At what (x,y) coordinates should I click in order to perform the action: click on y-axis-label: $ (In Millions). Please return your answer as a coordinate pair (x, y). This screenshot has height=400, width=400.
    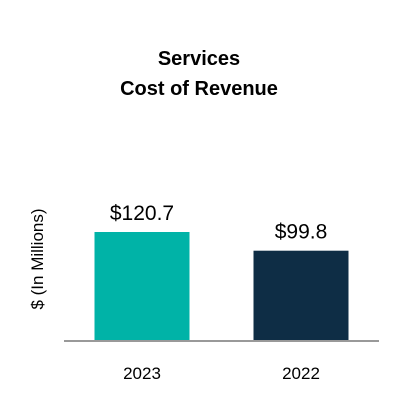
    Looking at the image, I should click on (37, 258).